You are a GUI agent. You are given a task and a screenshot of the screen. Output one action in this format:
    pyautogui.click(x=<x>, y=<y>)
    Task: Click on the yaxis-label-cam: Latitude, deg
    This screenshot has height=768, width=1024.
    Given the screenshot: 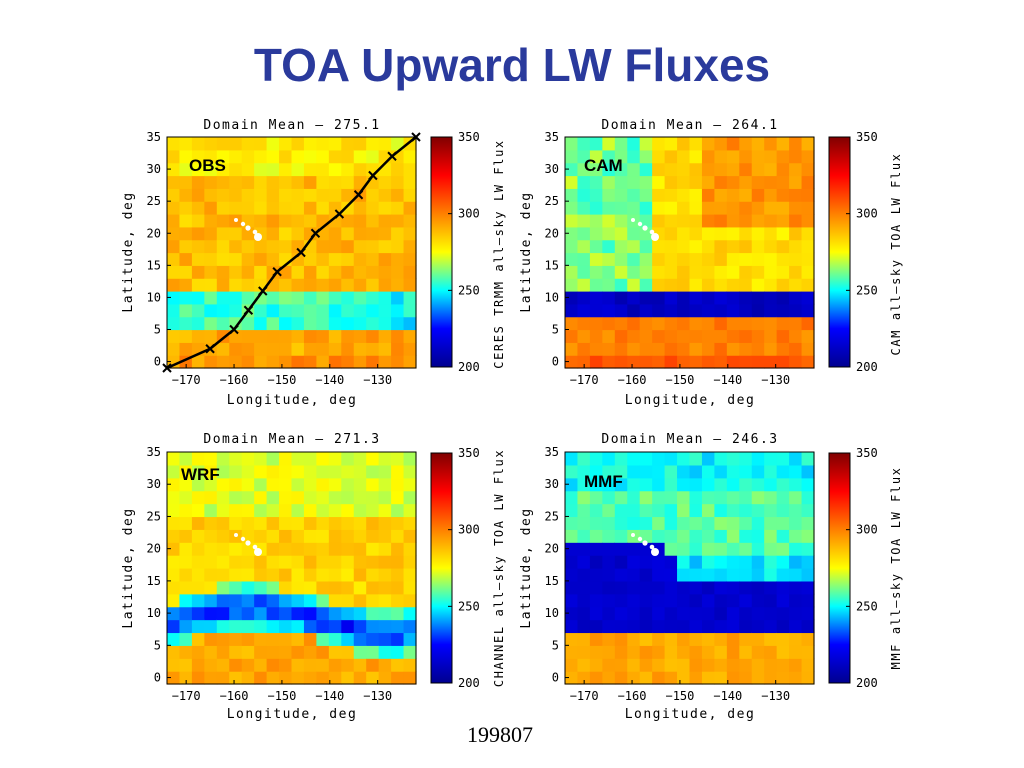 What is the action you would take?
    pyautogui.click(x=526, y=251)
    